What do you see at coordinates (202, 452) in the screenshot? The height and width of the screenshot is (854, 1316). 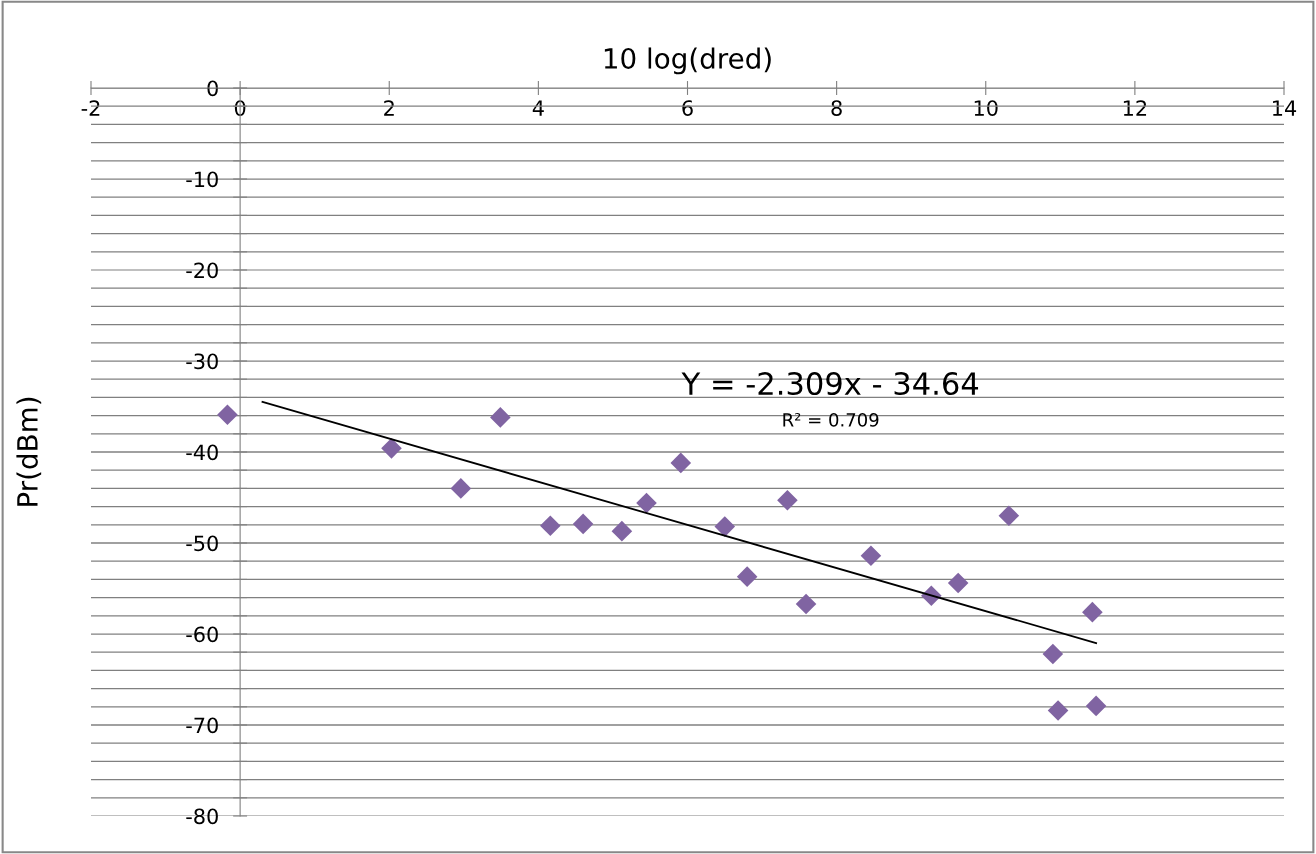 I see `y-tick-label: -40` at bounding box center [202, 452].